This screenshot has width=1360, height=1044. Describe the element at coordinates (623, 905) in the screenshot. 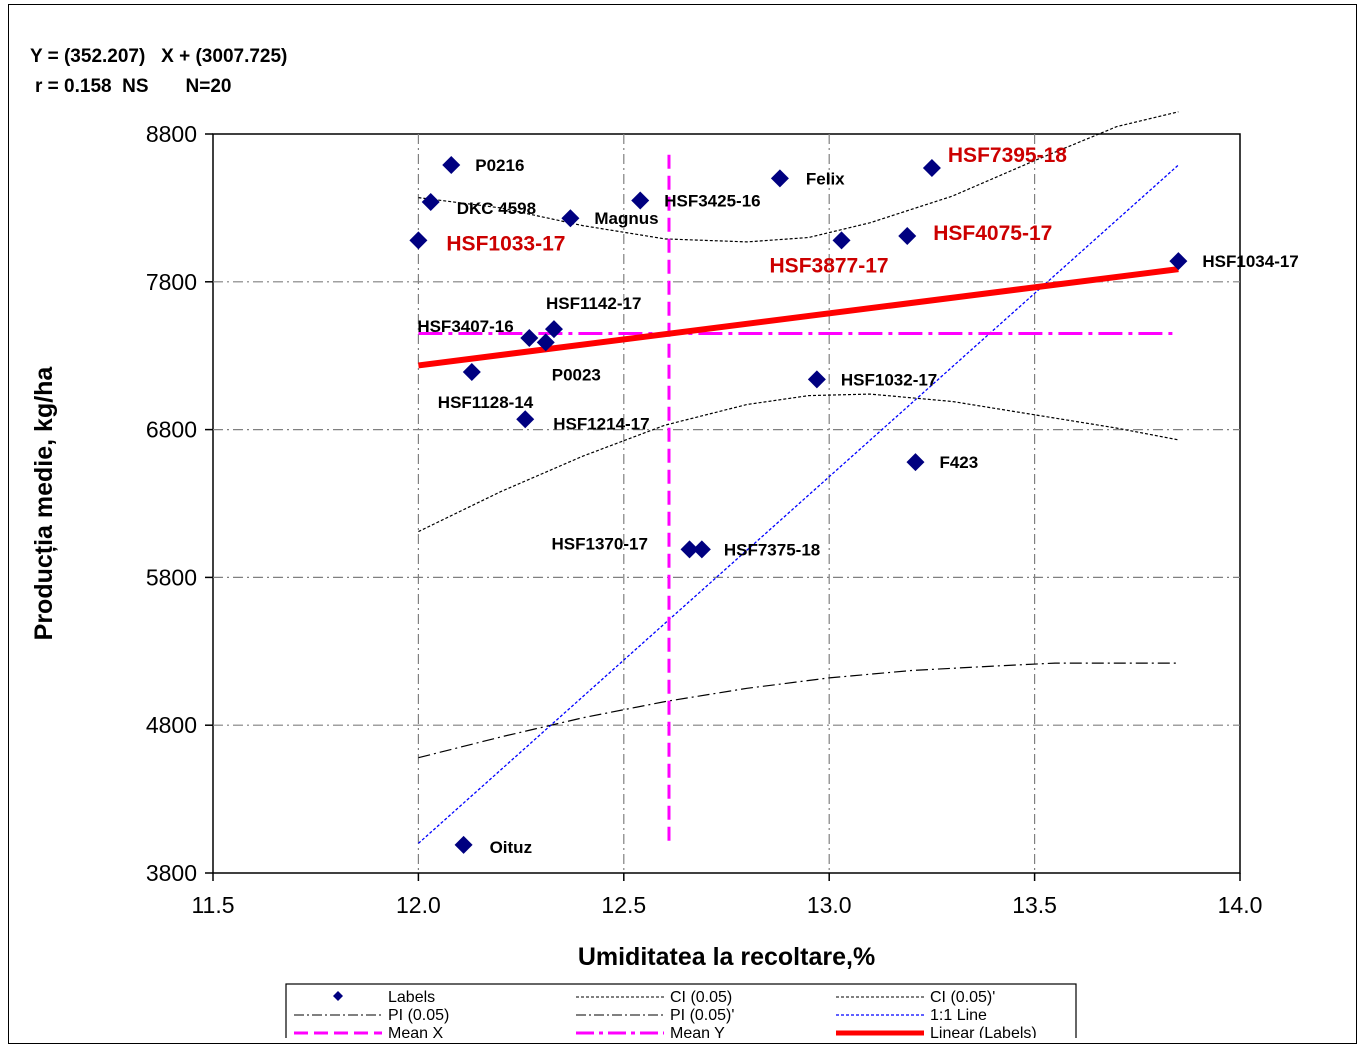

I see `x-tick-label: 12.5` at that location.